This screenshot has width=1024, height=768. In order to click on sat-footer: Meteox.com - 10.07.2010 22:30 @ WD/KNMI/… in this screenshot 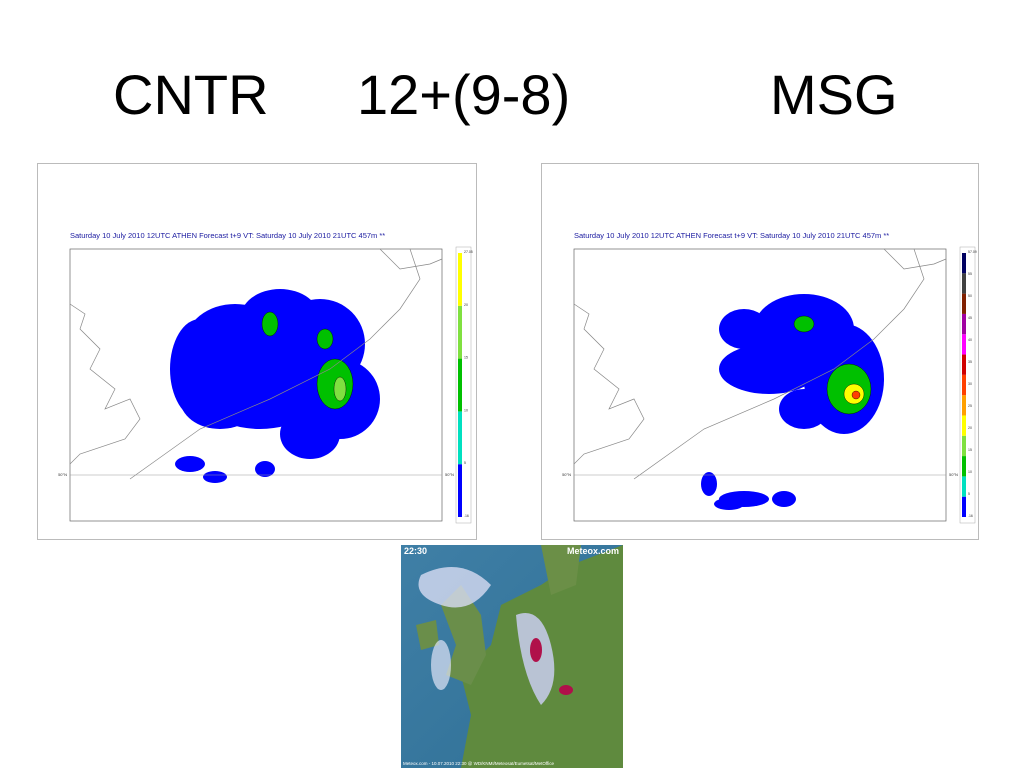, I will do `click(479, 763)`.